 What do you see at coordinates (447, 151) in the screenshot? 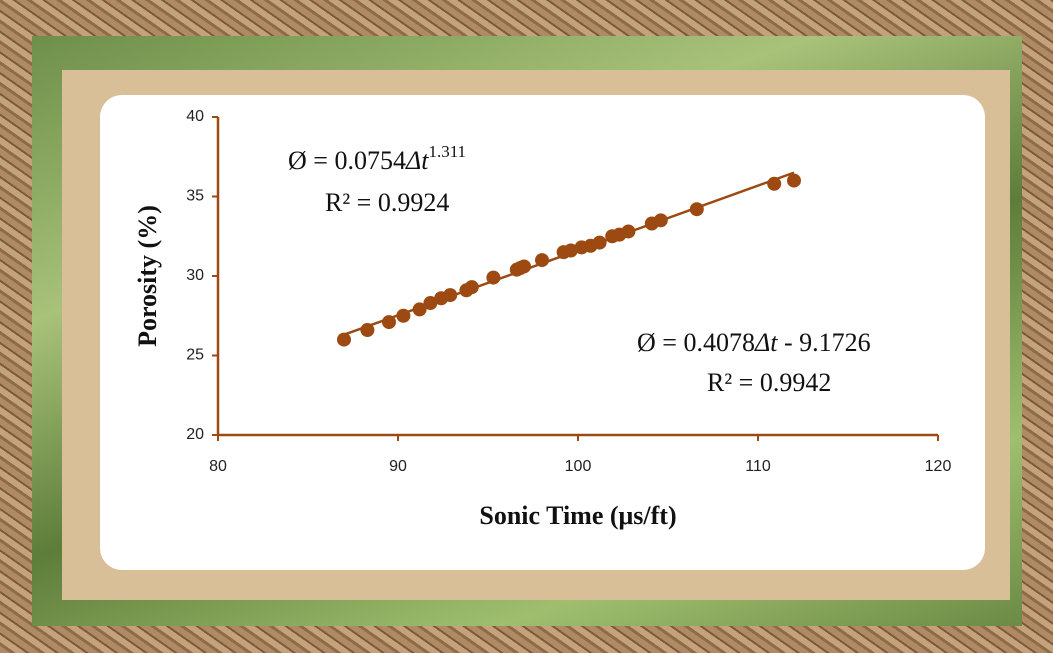
I see `eq-exponent: 1.311` at bounding box center [447, 151].